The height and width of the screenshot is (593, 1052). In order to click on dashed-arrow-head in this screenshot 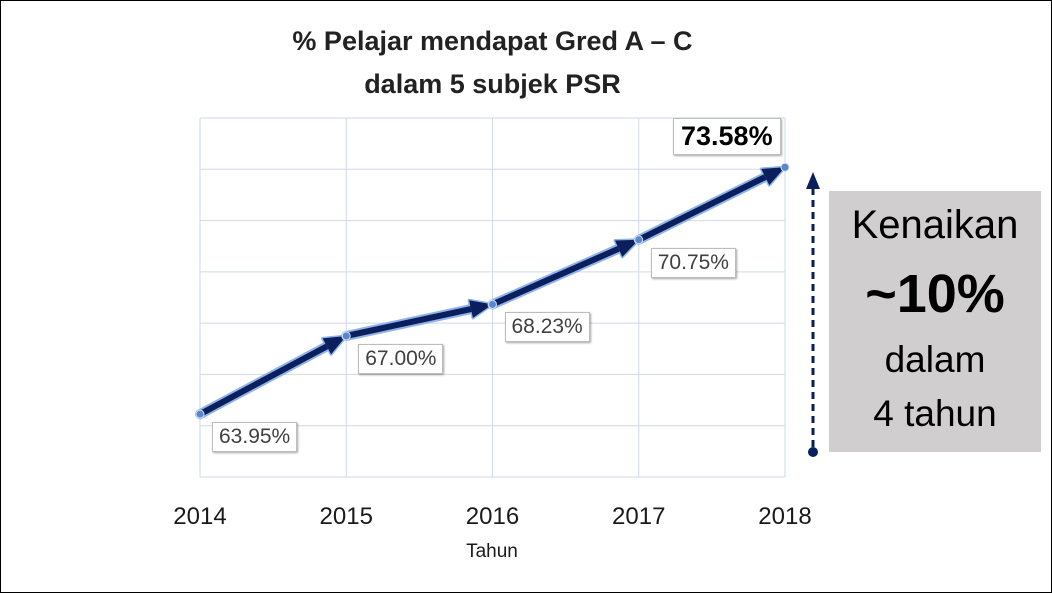, I will do `click(813, 180)`.